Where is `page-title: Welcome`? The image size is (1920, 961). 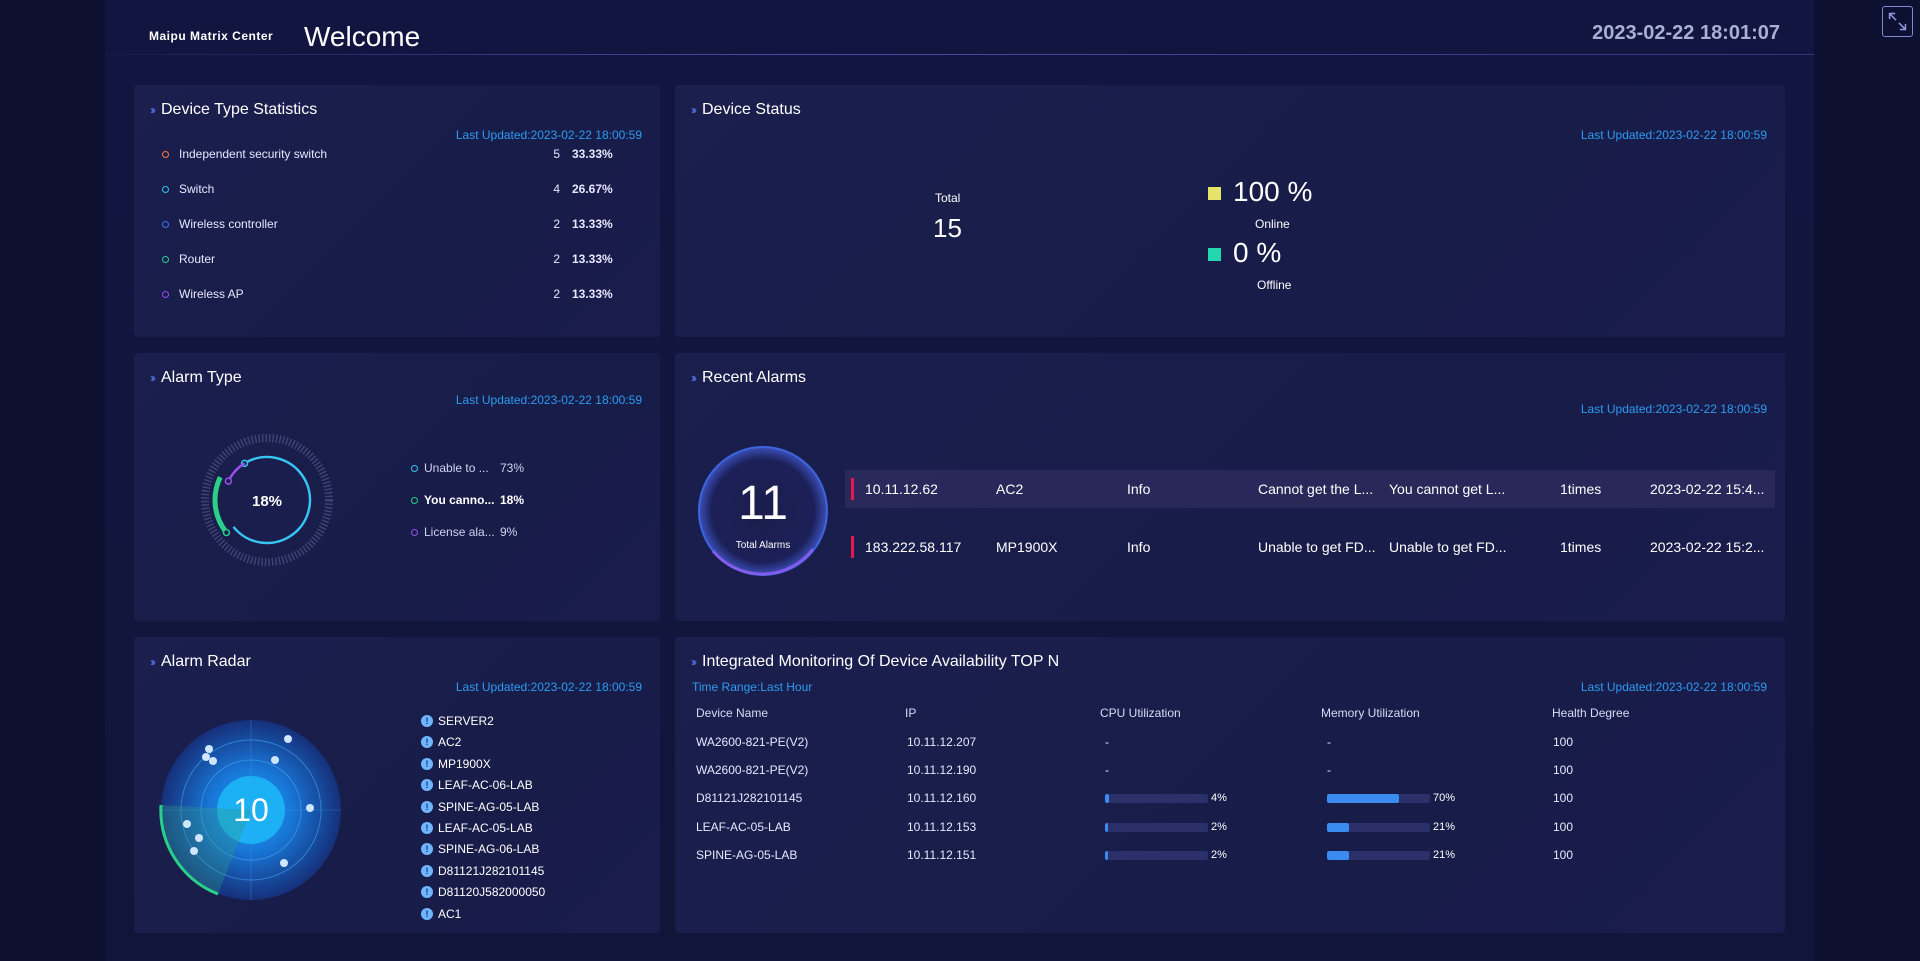
page-title: Welcome is located at coordinates (362, 36).